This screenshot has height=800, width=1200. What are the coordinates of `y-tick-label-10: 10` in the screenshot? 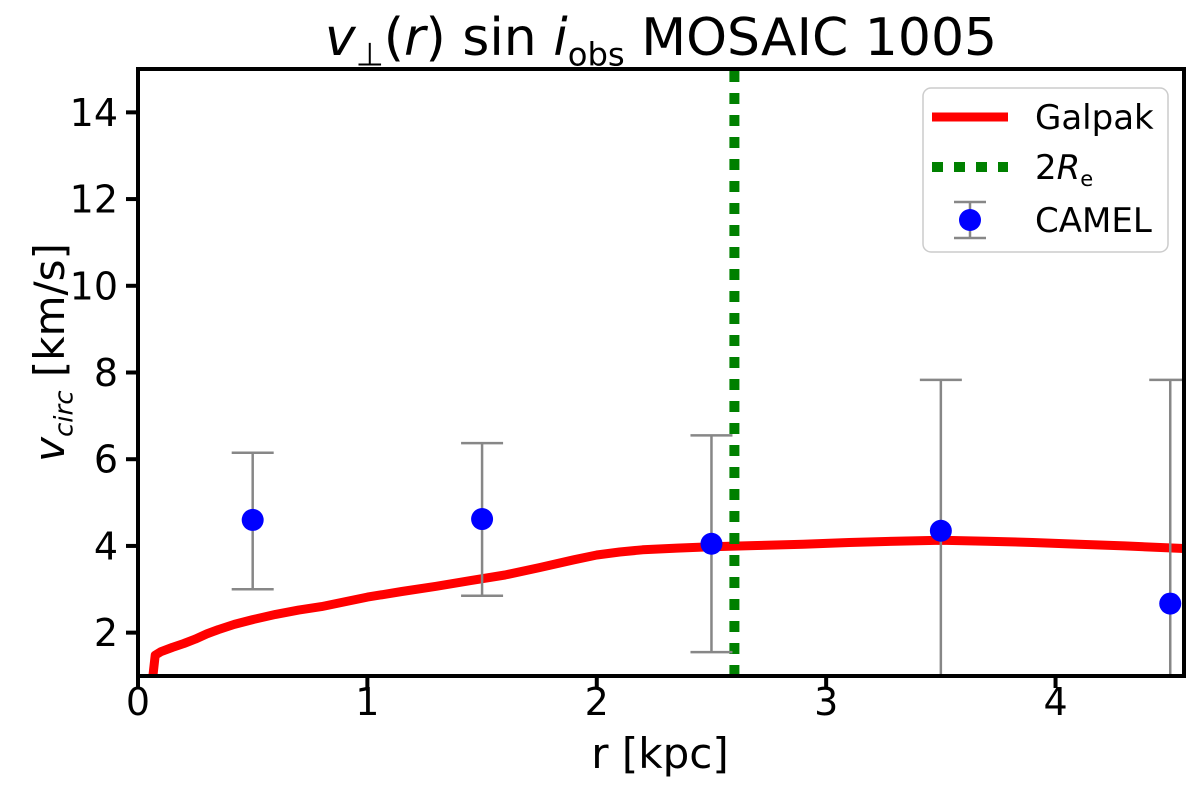 It's located at (94, 286).